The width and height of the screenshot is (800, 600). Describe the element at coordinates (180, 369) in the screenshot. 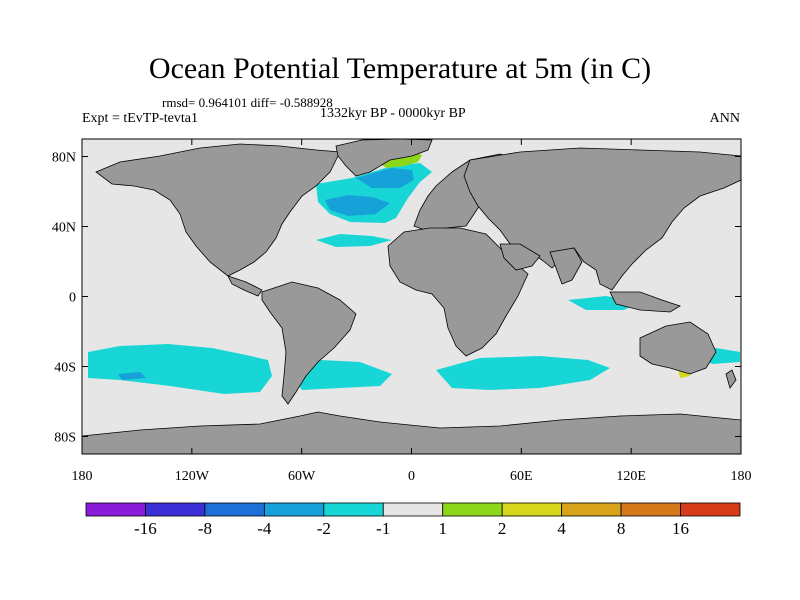

I see `southern-ocean-pacific-anomaly` at that location.